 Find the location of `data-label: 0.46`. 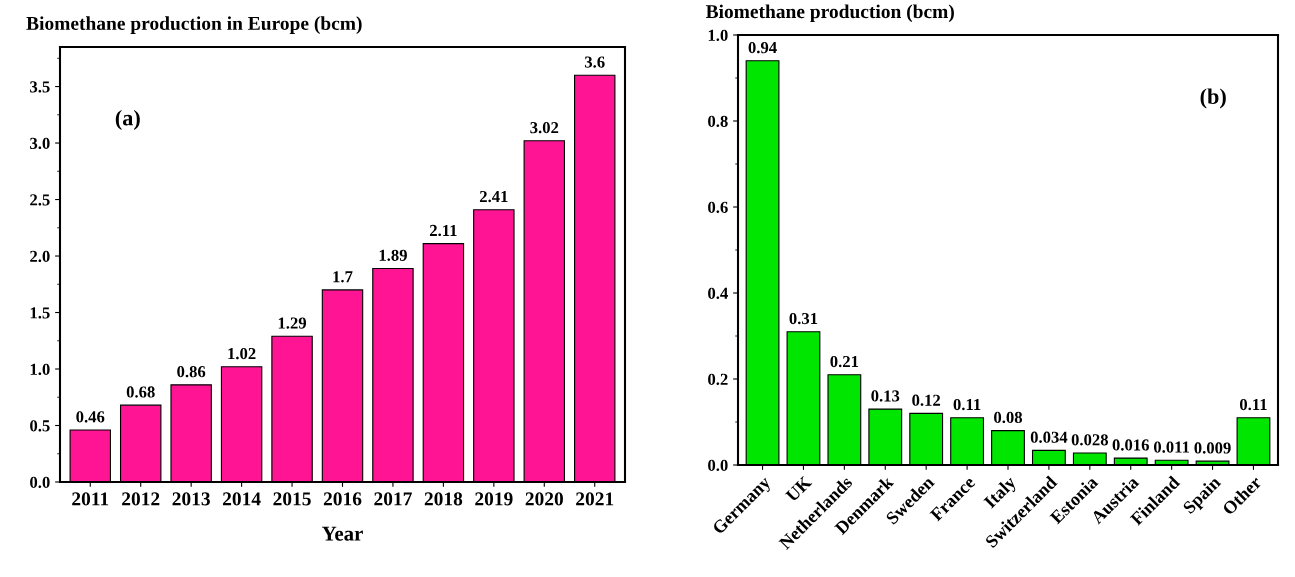

data-label: 0.46 is located at coordinates (90, 417).